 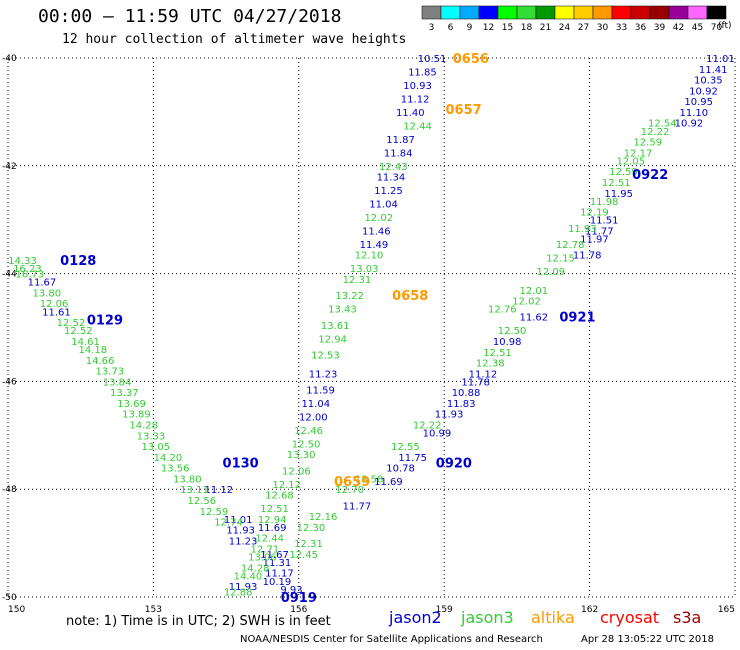 I want to click on y-tick-label: -42, so click(x=9, y=167).